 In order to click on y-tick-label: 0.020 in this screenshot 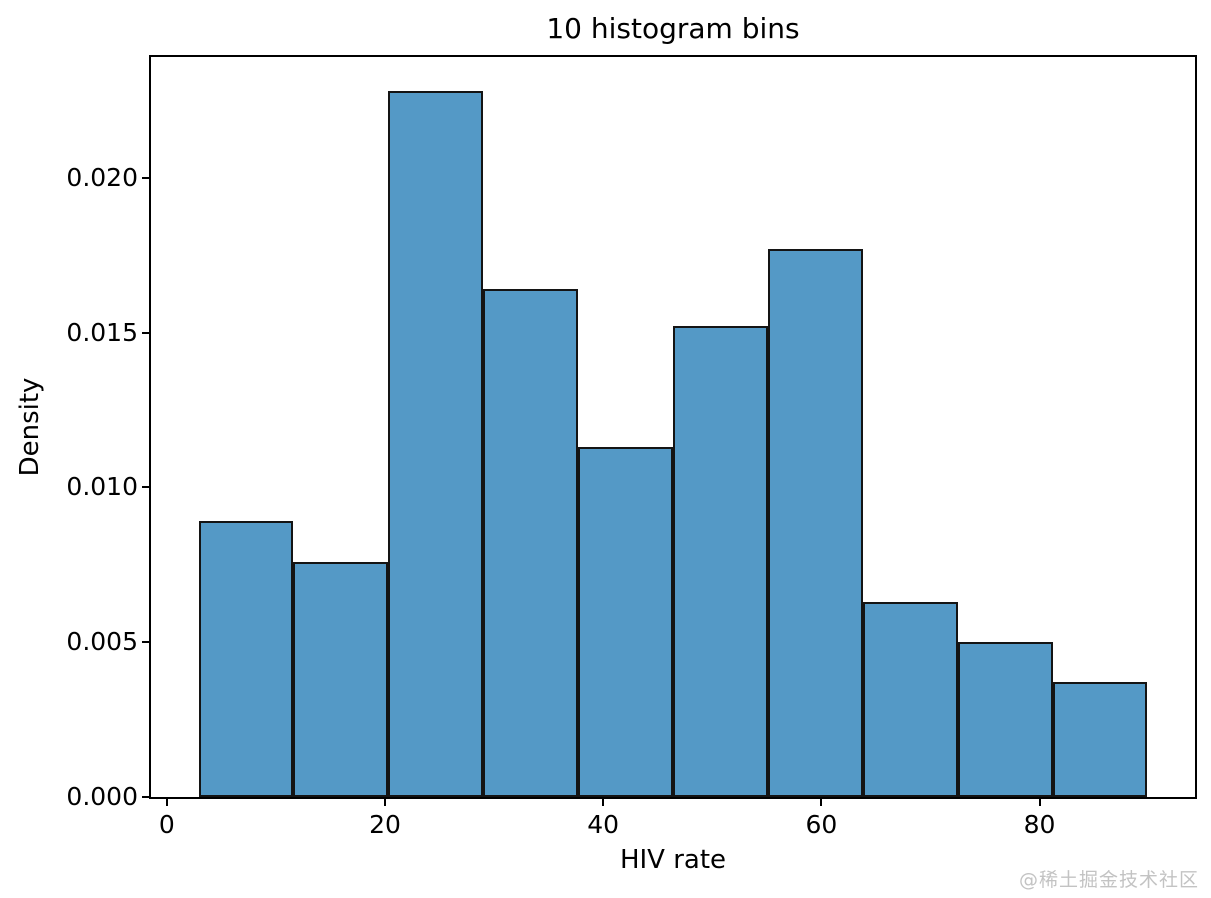, I will do `click(102, 177)`.